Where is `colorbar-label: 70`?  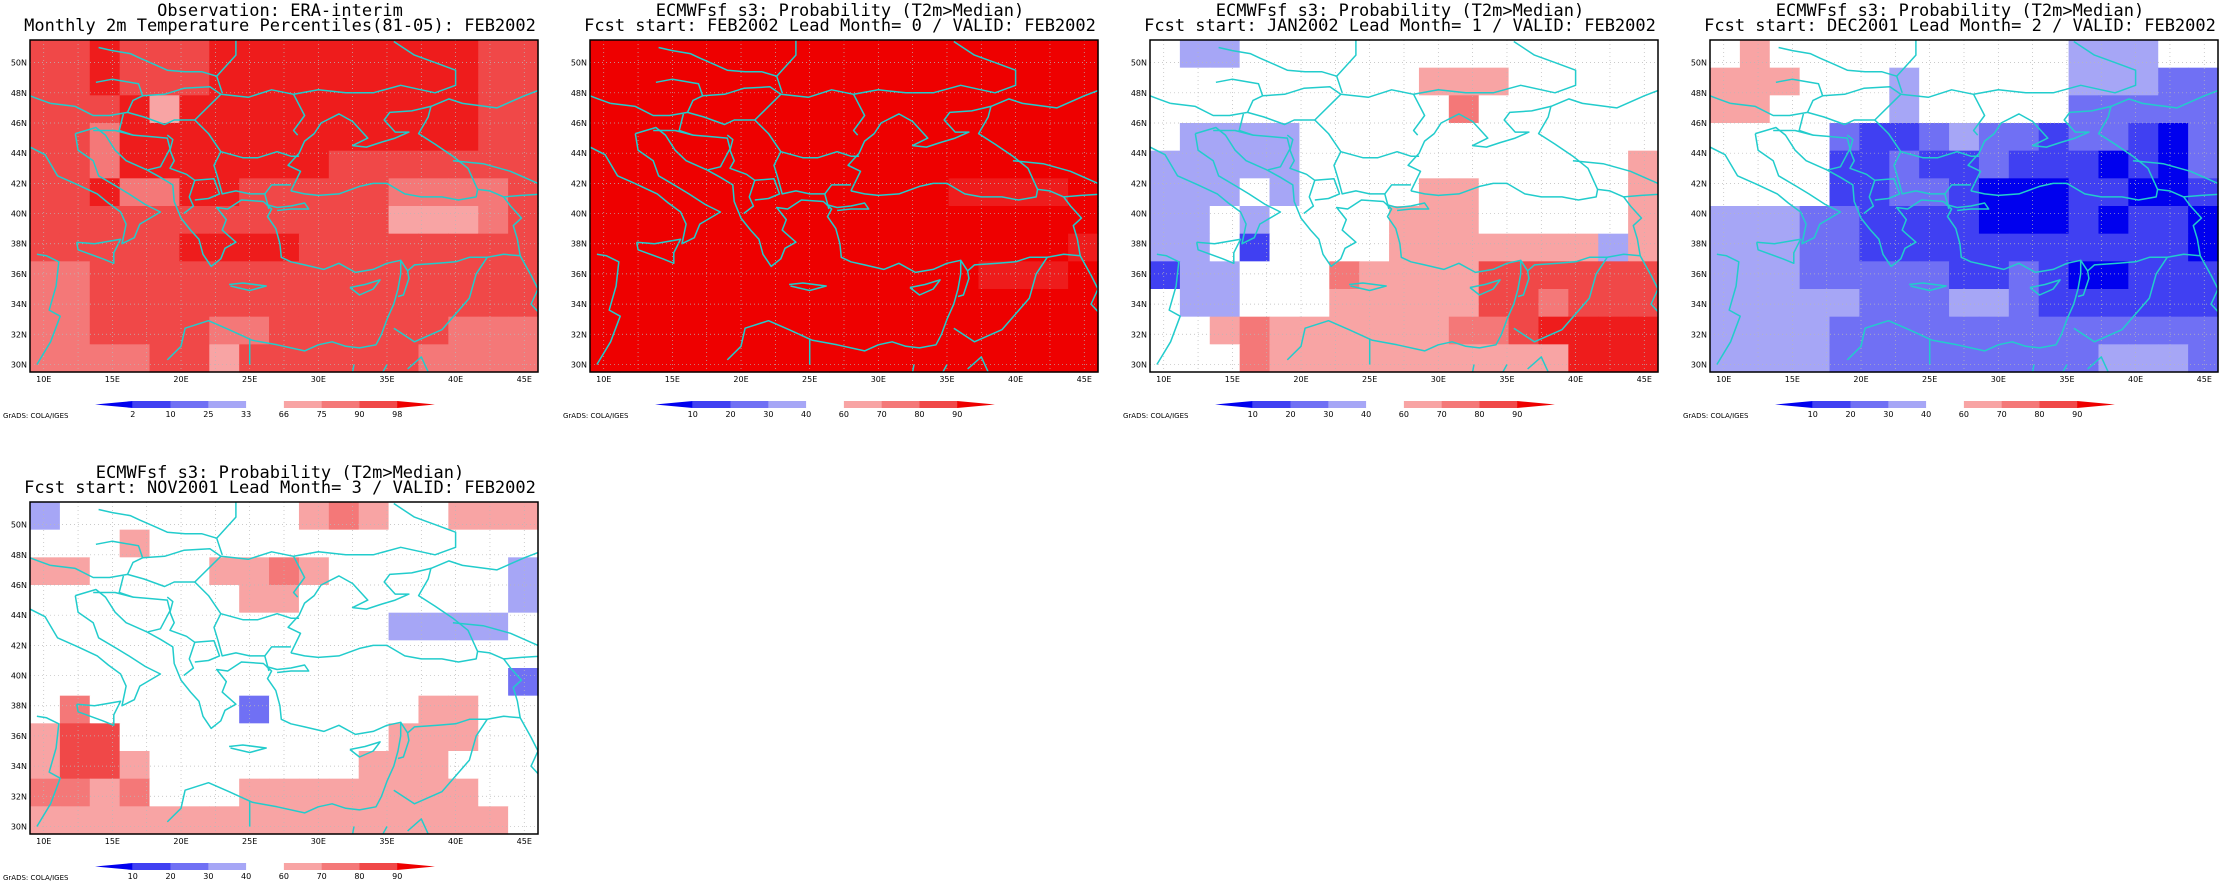 colorbar-label: 70 is located at coordinates (2002, 414).